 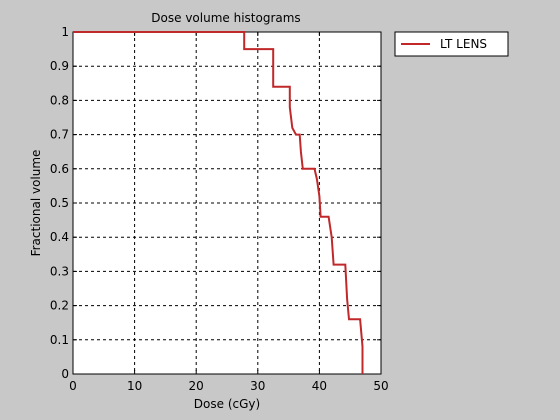 What do you see at coordinates (59, 271) in the screenshot?
I see `y-tick-label: 0.3` at bounding box center [59, 271].